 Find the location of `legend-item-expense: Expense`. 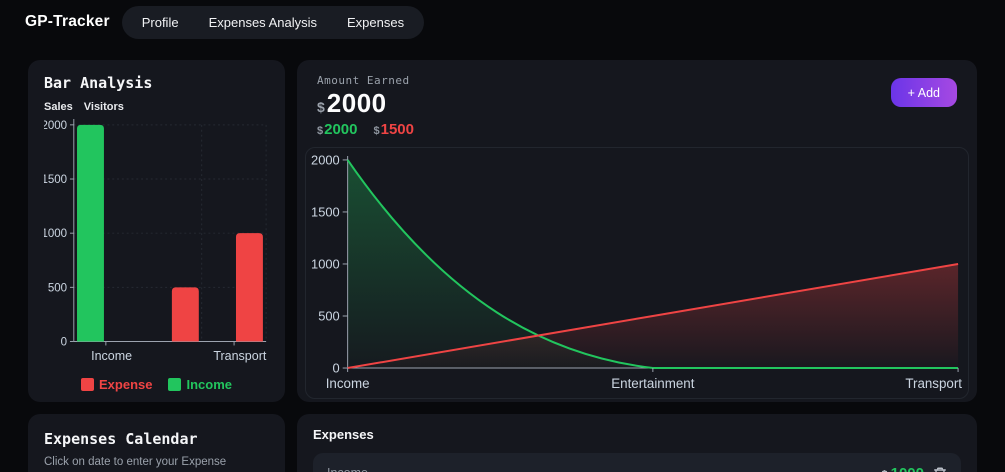

legend-item-expense: Expense is located at coordinates (116, 384).